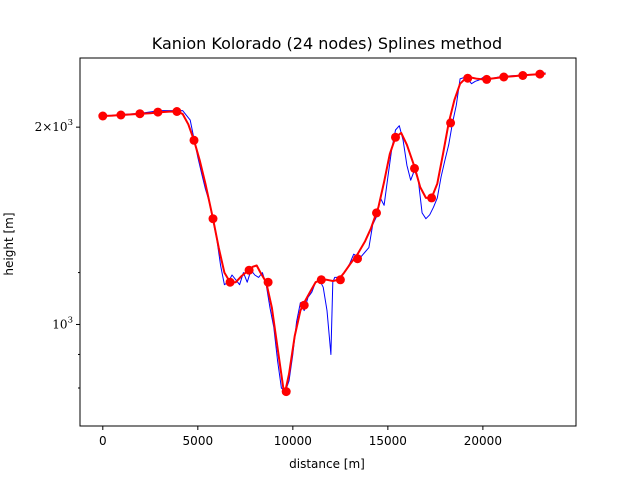  What do you see at coordinates (483, 441) in the screenshot?
I see `x-tick-label: 20000` at bounding box center [483, 441].